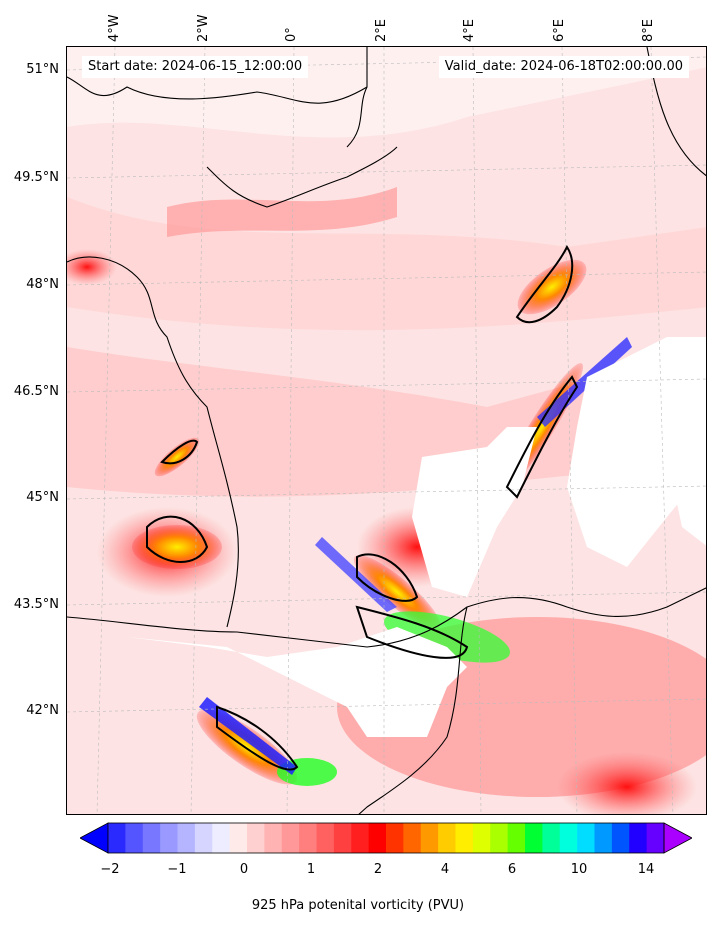  Describe the element at coordinates (677, 838) in the screenshot. I see `colorbar-extend-high` at that location.